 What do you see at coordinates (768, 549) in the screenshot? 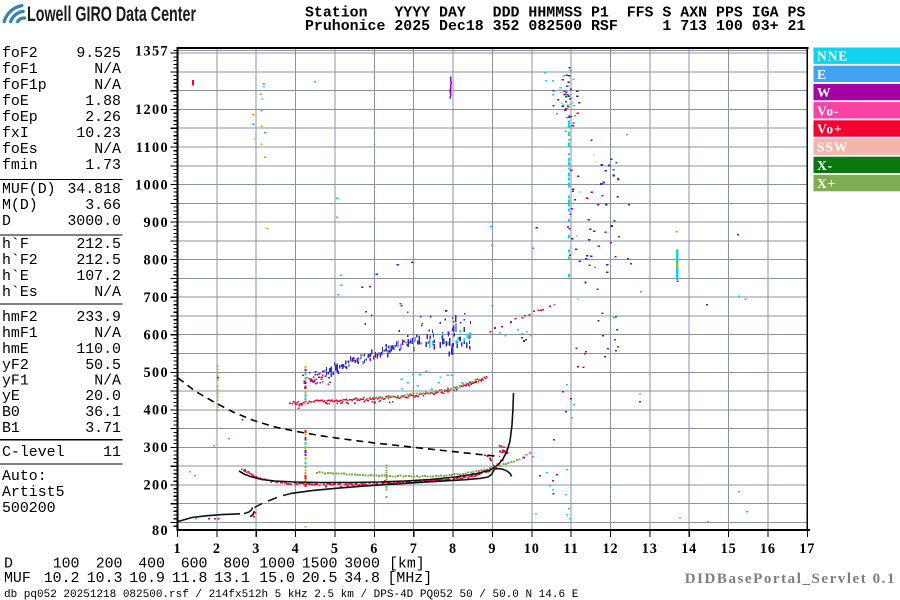
I see `svg-text: 16` at bounding box center [768, 549].